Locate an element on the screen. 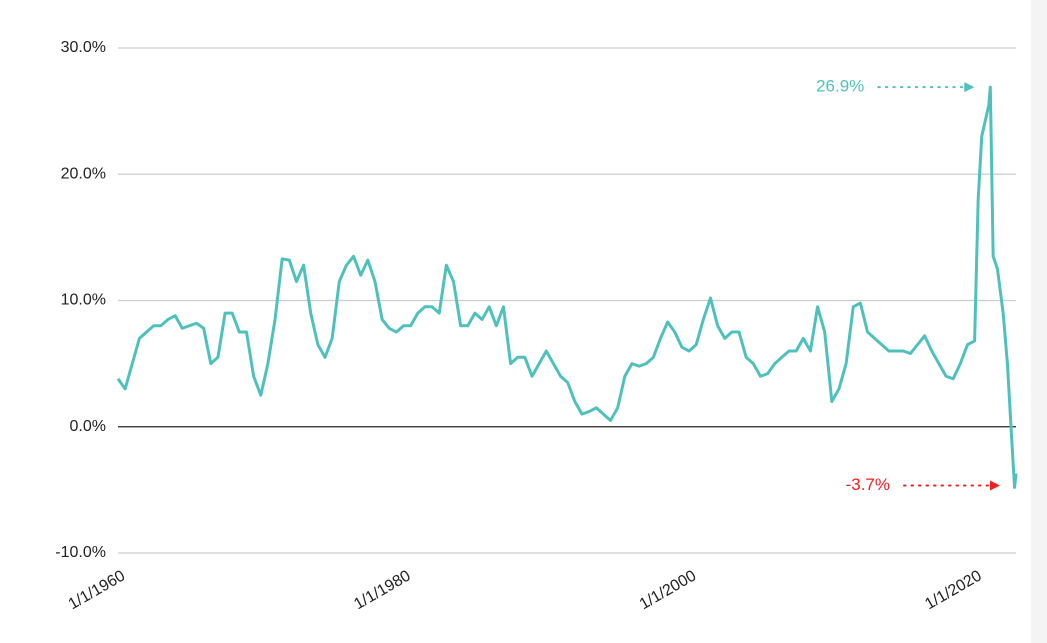 The height and width of the screenshot is (643, 1047). x-tick-label: 1/1/2020 is located at coordinates (953, 590).